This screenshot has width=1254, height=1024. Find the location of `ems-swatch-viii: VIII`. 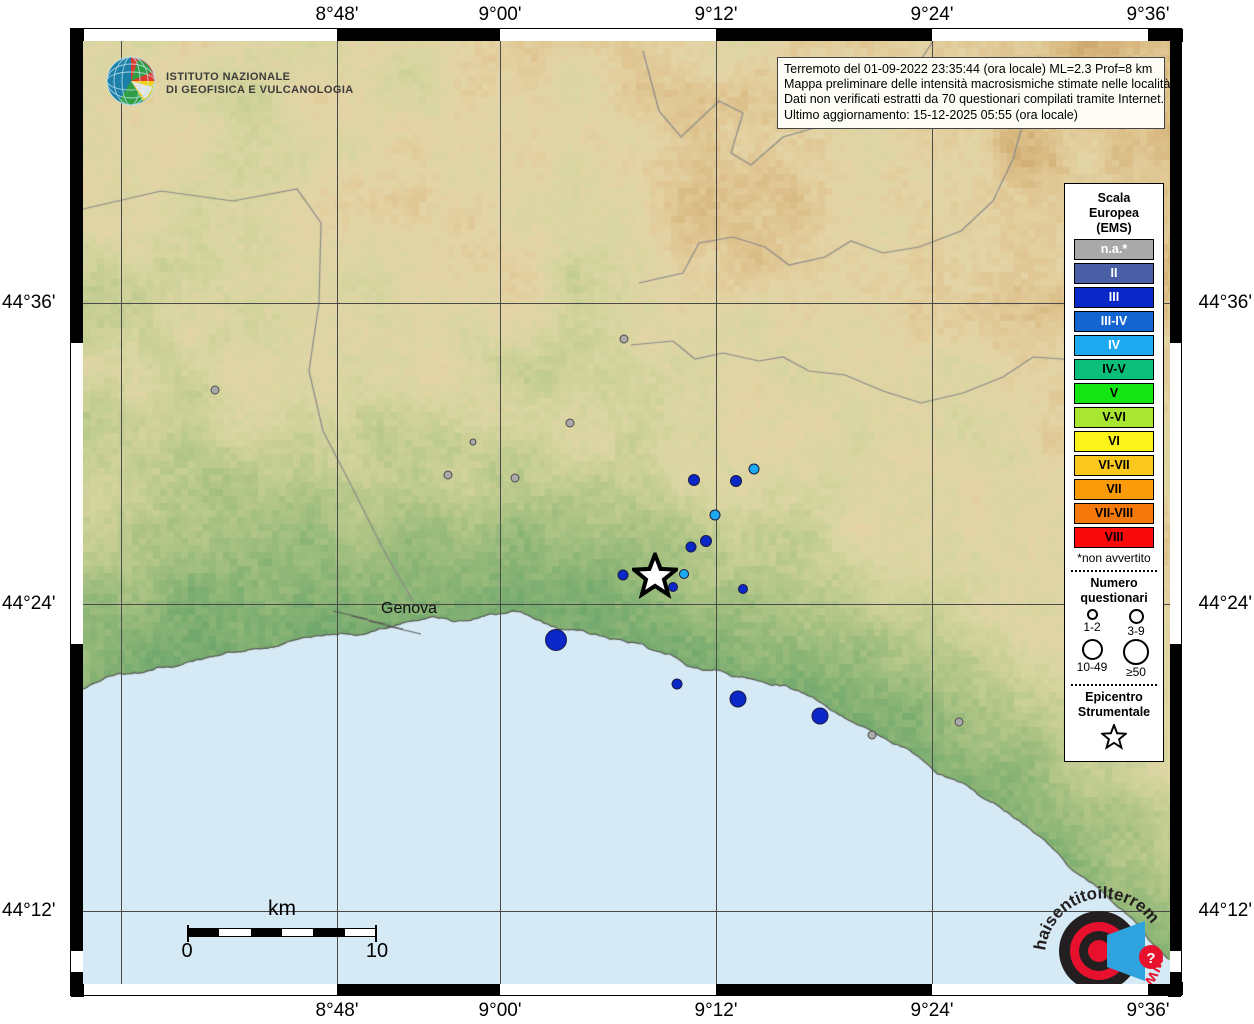

ems-swatch-viii: VIII is located at coordinates (1114, 537).